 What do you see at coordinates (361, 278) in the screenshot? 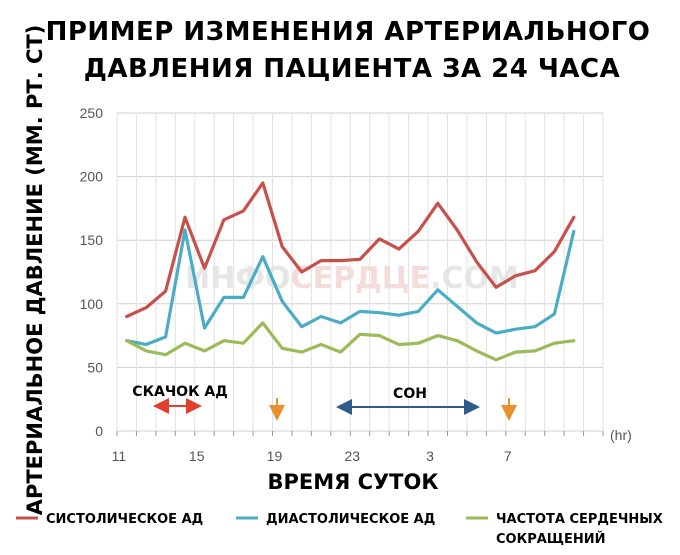
I see `watermark-part2: СЕРДЦЕ` at bounding box center [361, 278].